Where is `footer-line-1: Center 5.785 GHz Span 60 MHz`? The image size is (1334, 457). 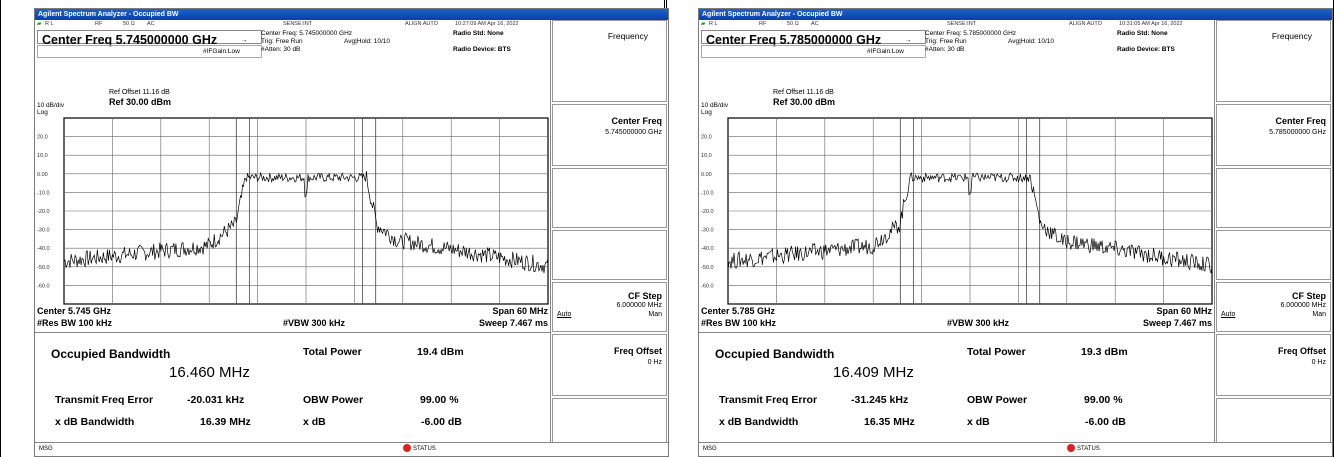 footer-line-1: Center 5.785 GHz Span 60 MHz is located at coordinates (957, 312).